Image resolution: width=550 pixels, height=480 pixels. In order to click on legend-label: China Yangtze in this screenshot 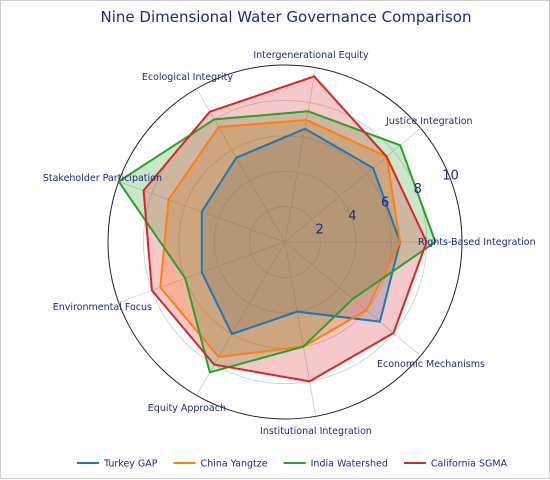, I will do `click(234, 464)`.